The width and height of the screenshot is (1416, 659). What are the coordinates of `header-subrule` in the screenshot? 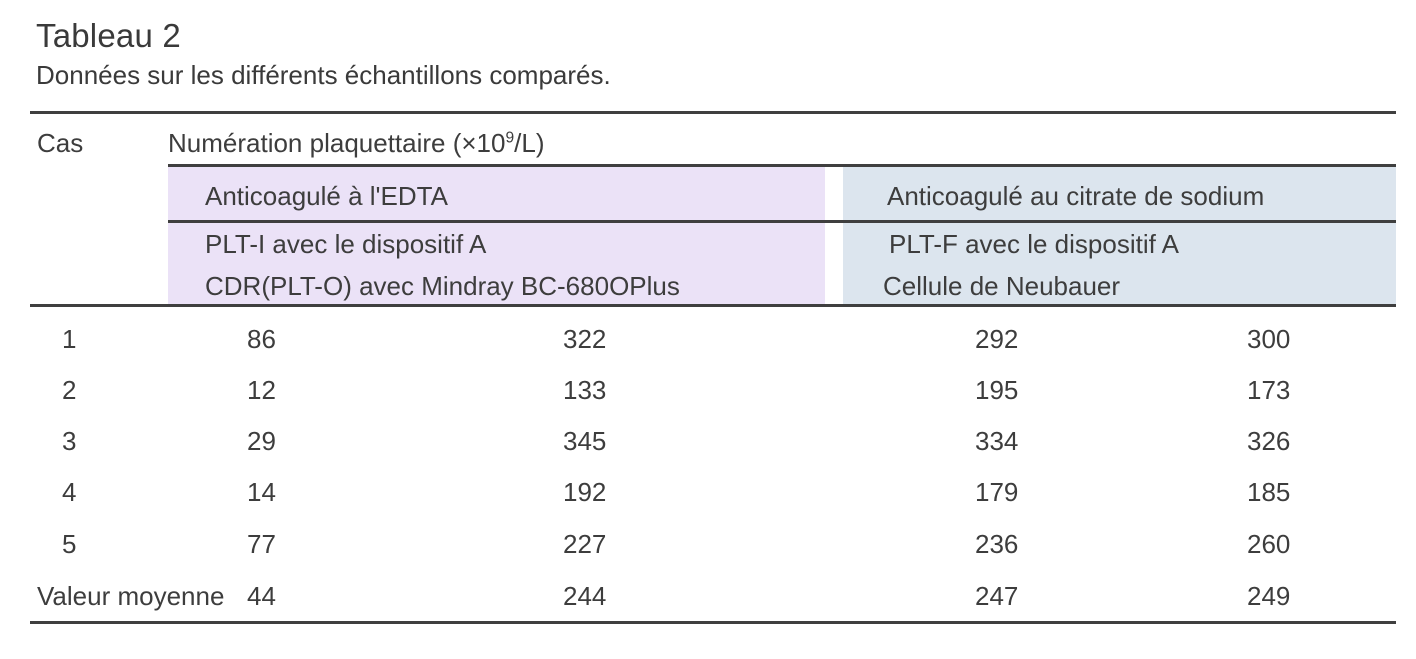 It's located at (782, 165).